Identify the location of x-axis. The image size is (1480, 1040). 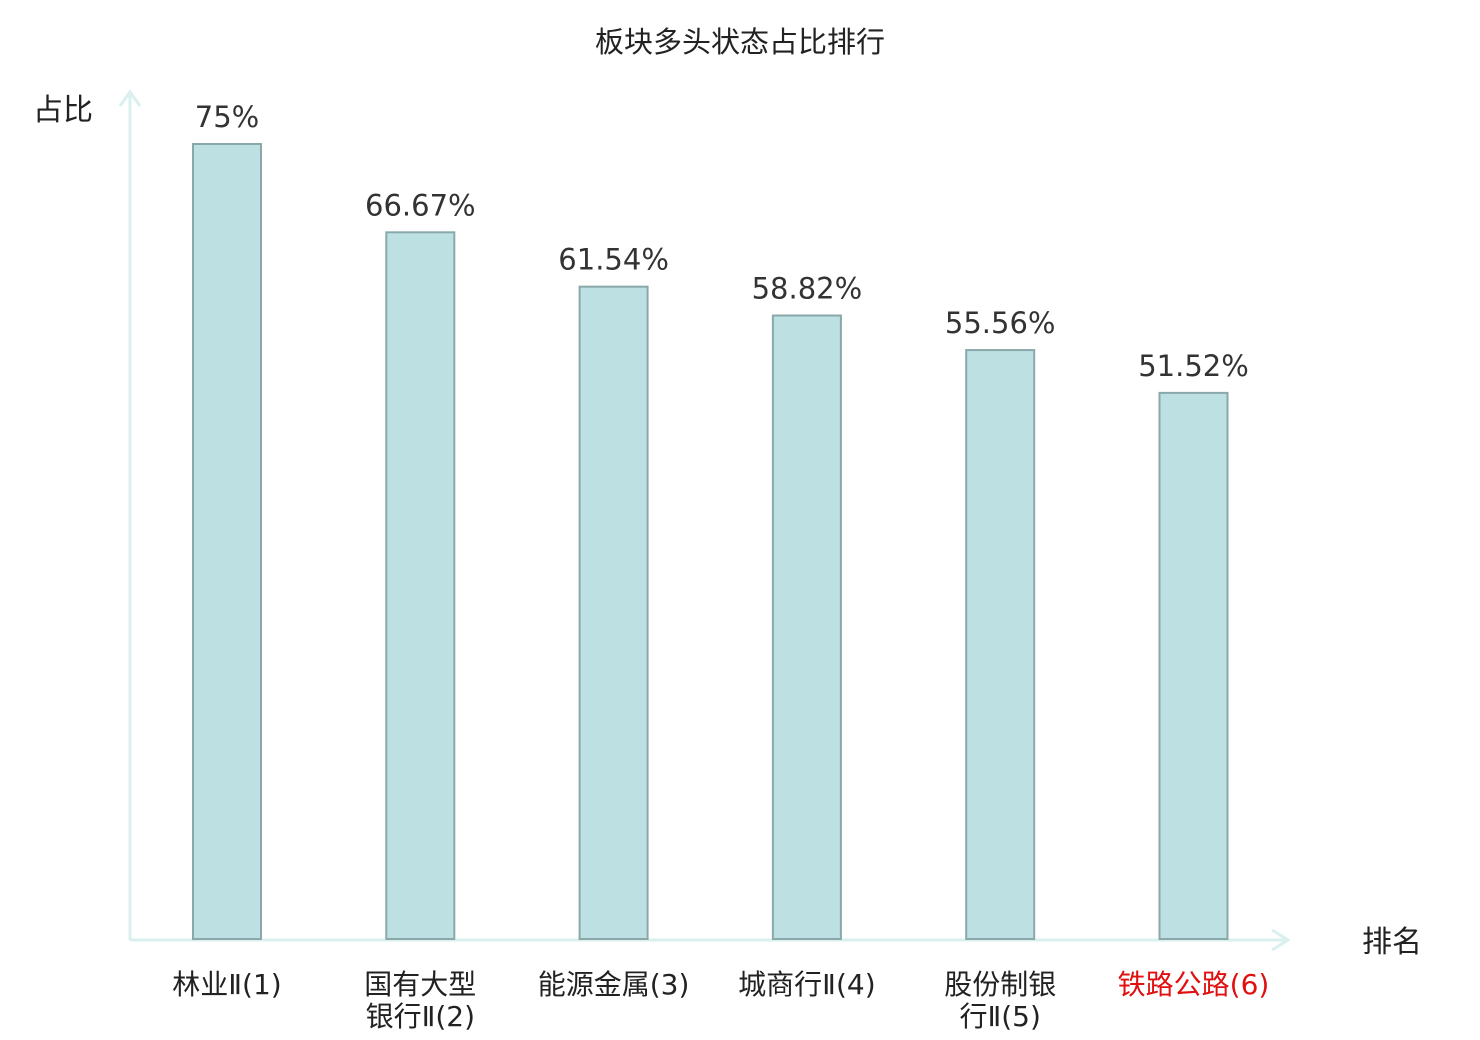
(710, 940).